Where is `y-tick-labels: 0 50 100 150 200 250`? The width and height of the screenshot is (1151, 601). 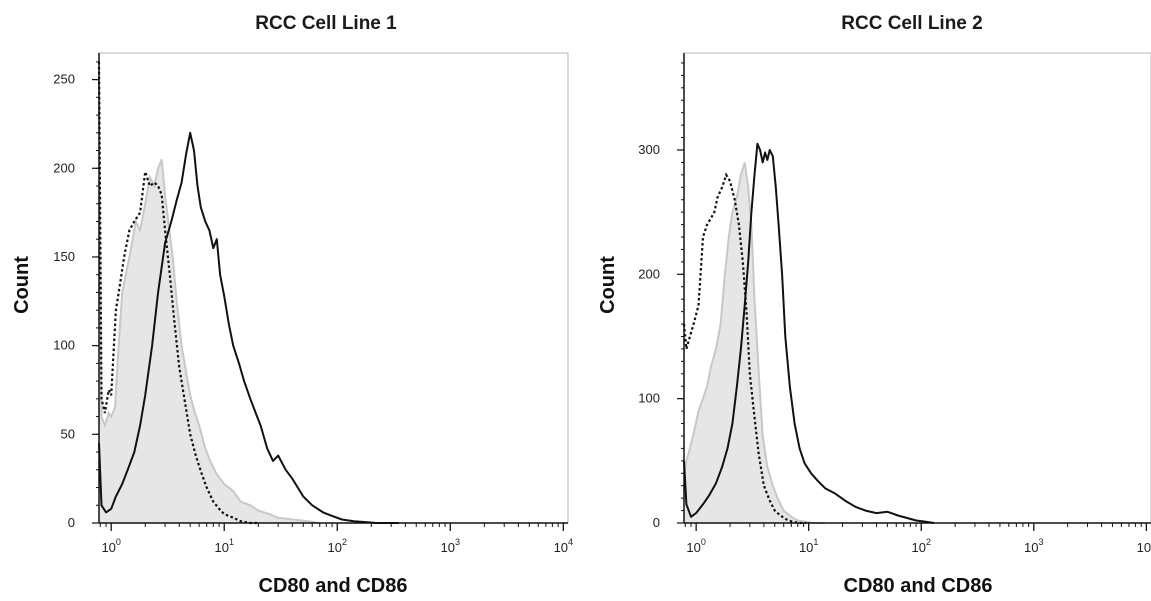 y-tick-labels: 0 50 100 150 200 250 is located at coordinates (64, 301).